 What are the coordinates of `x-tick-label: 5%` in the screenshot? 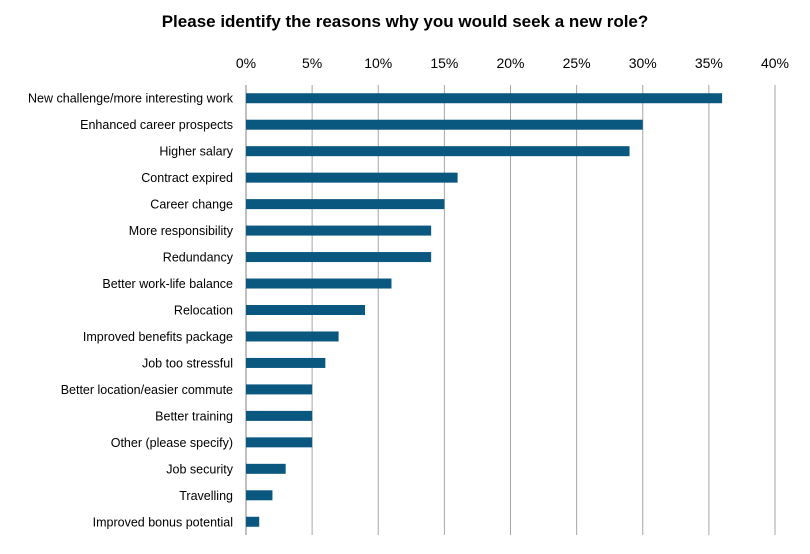 It's located at (312, 63).